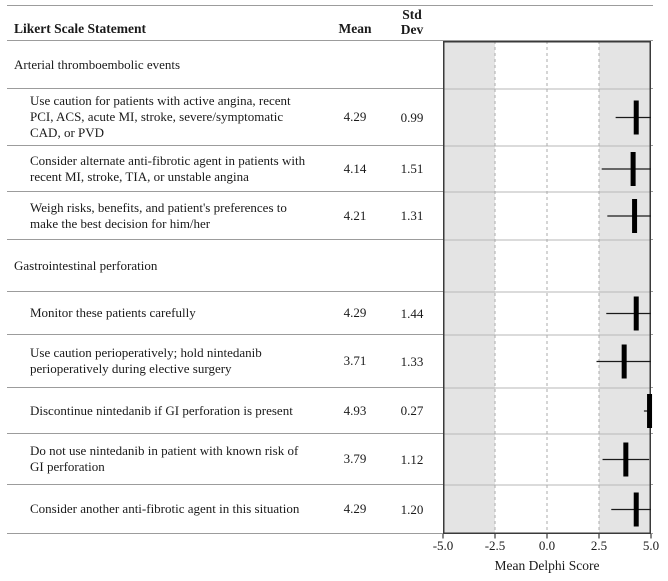 Image resolution: width=668 pixels, height=581 pixels. Describe the element at coordinates (412, 313) in the screenshot. I see `std-dev-value: 1.44` at that location.